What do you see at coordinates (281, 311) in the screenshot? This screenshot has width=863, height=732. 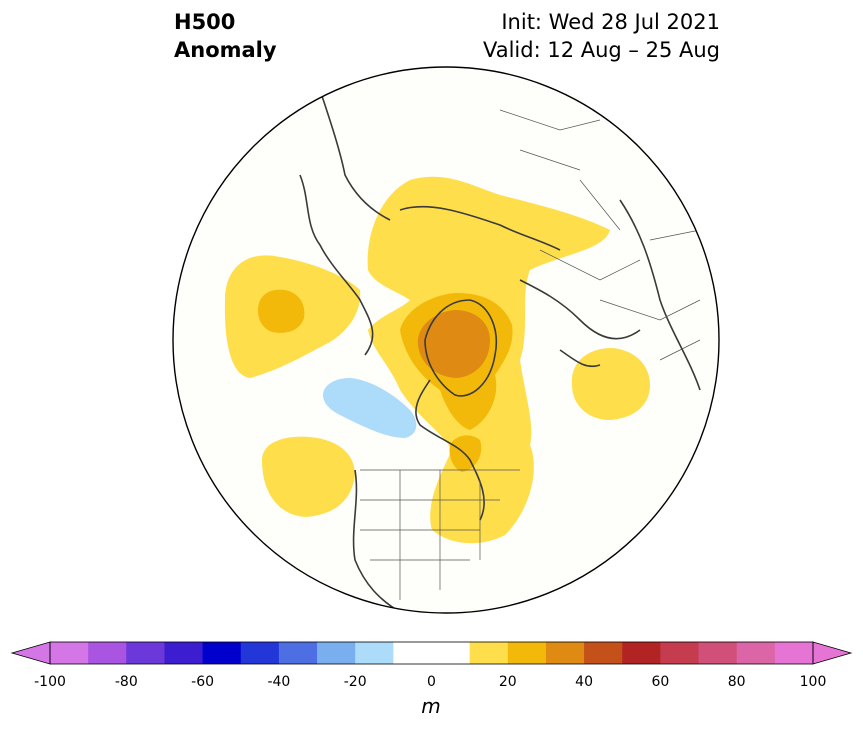 I see `anomaly-20-pacific` at bounding box center [281, 311].